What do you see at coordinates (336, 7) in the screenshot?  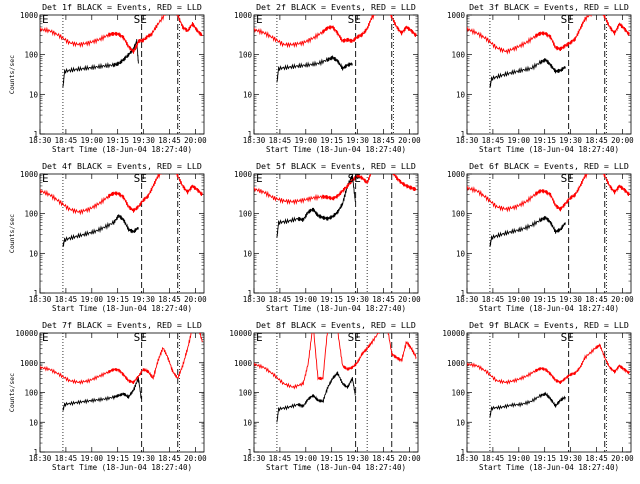 I see `panel-title: Det 2f BLACK = Events, RED = LLD` at bounding box center [336, 7].